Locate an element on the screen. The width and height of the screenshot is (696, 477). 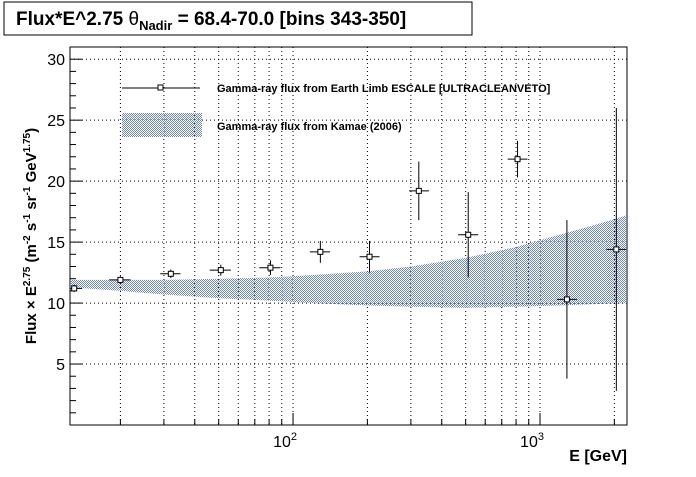
y-tick-label: 20 is located at coordinates (56, 182).